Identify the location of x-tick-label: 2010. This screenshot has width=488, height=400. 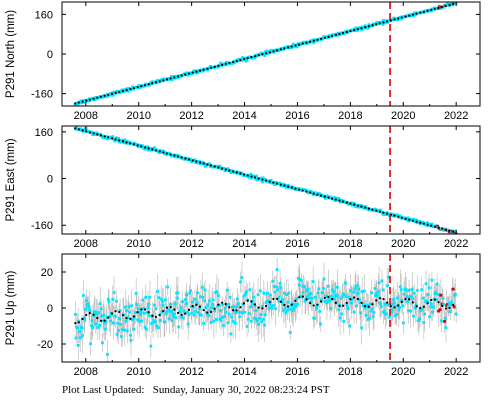
(138, 372).